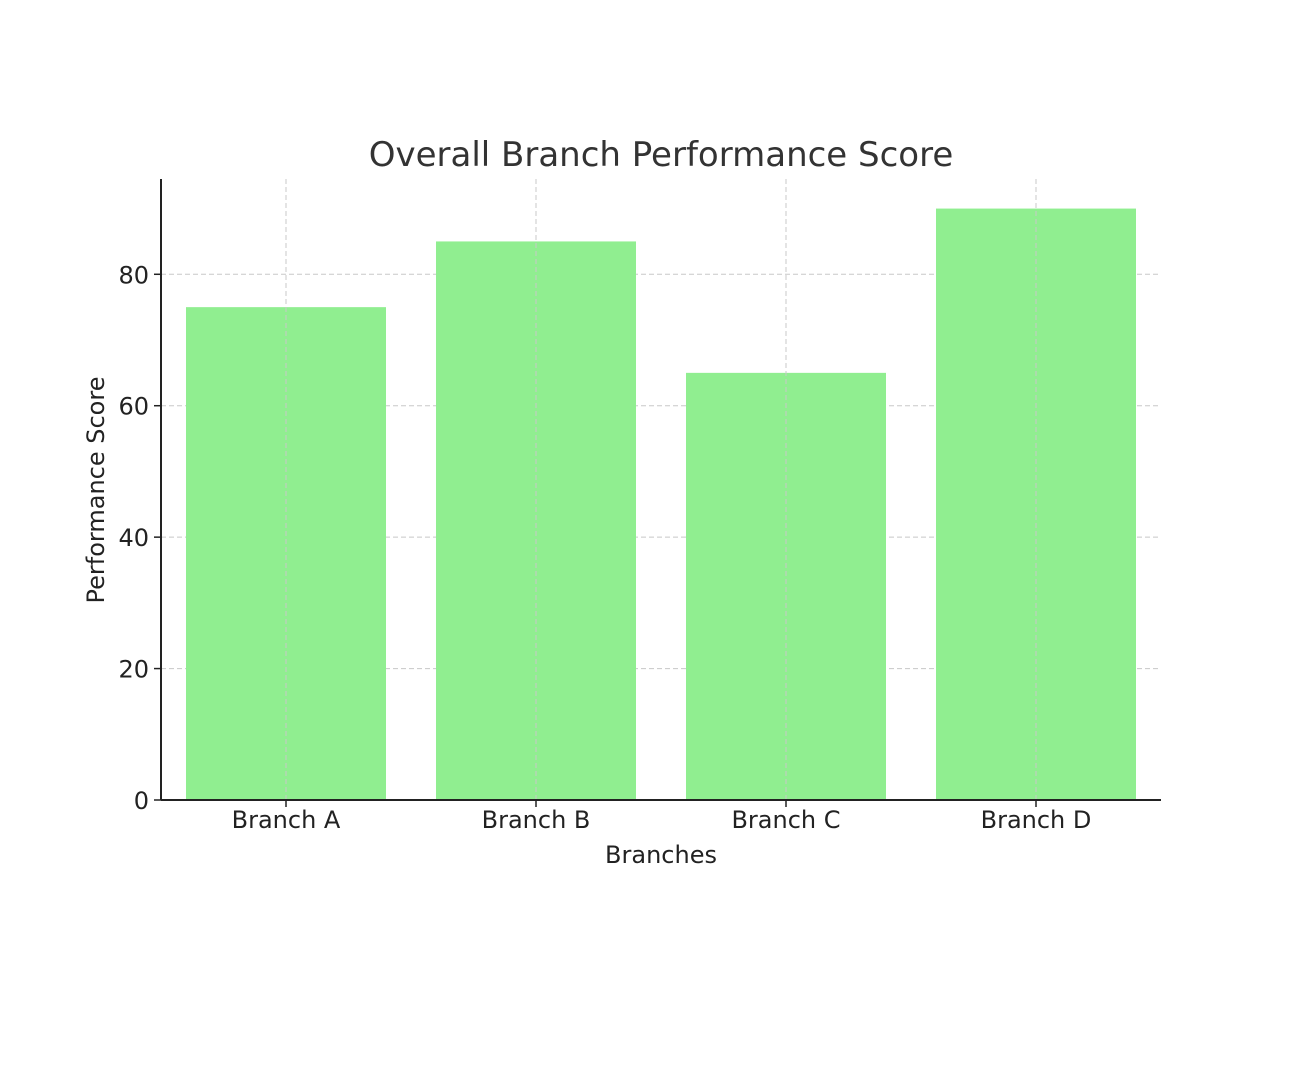 This screenshot has height=1073, width=1290. What do you see at coordinates (785, 820) in the screenshot?
I see `x-tick-label: Branch C` at bounding box center [785, 820].